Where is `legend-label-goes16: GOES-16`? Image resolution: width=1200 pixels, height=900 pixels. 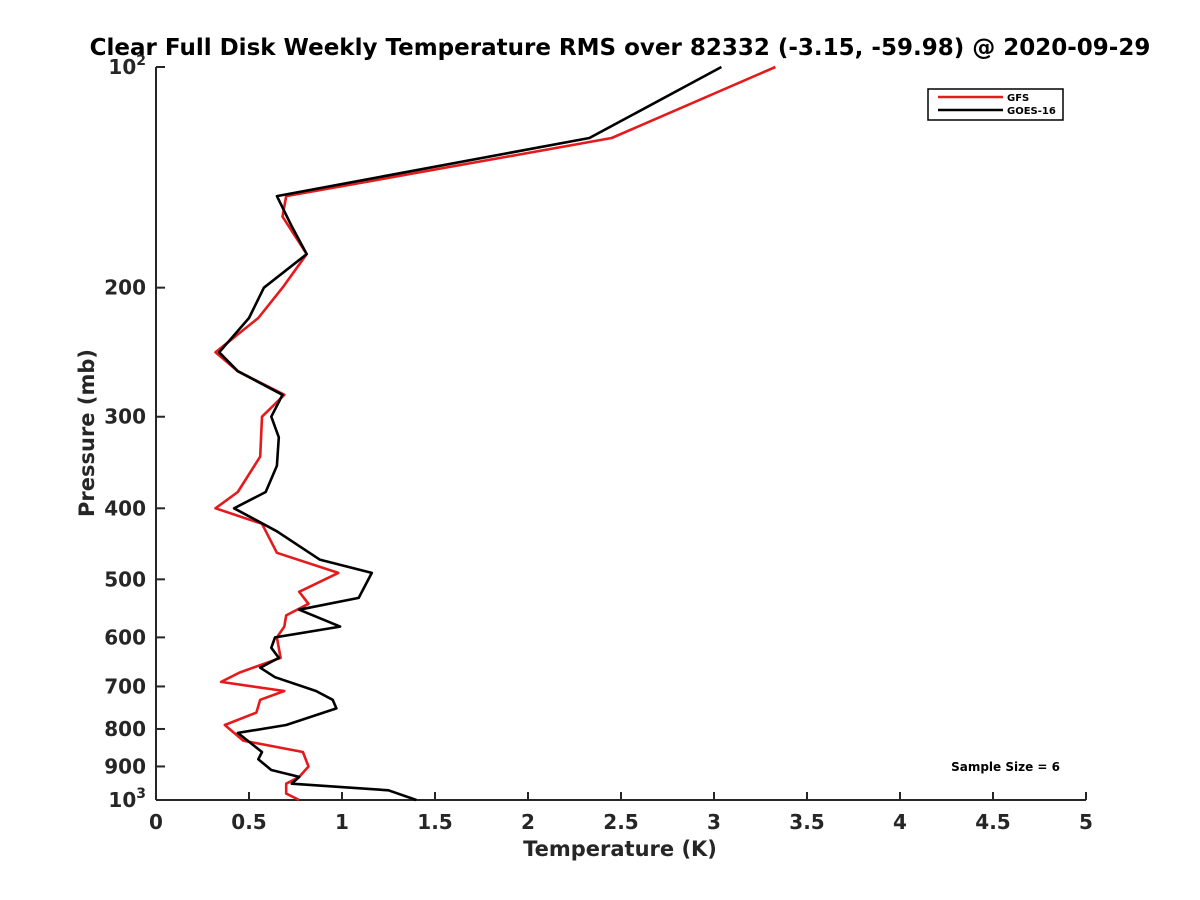
legend-label-goes16: GOES-16 is located at coordinates (1031, 111).